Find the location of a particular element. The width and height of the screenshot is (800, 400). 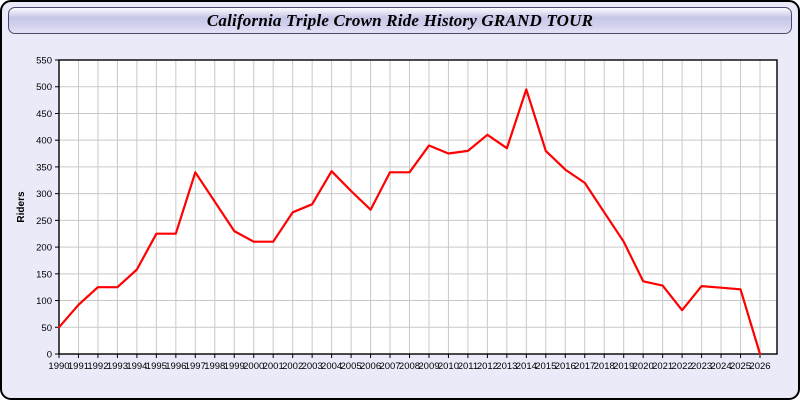

x-tick-label: 2003 is located at coordinates (312, 366).